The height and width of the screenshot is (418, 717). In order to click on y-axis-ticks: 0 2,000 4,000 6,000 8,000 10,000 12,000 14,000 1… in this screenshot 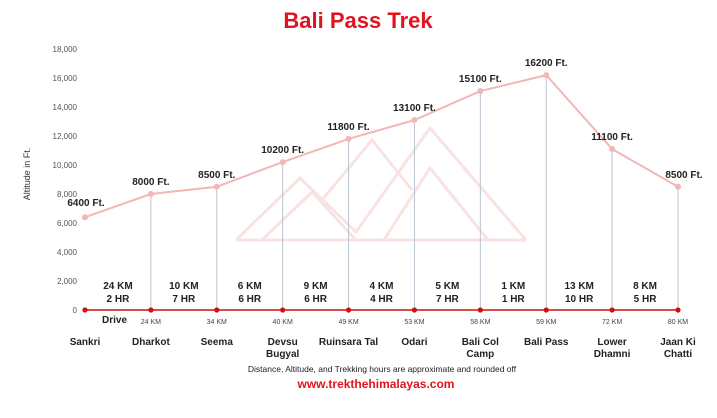, I will do `click(65, 180)`.